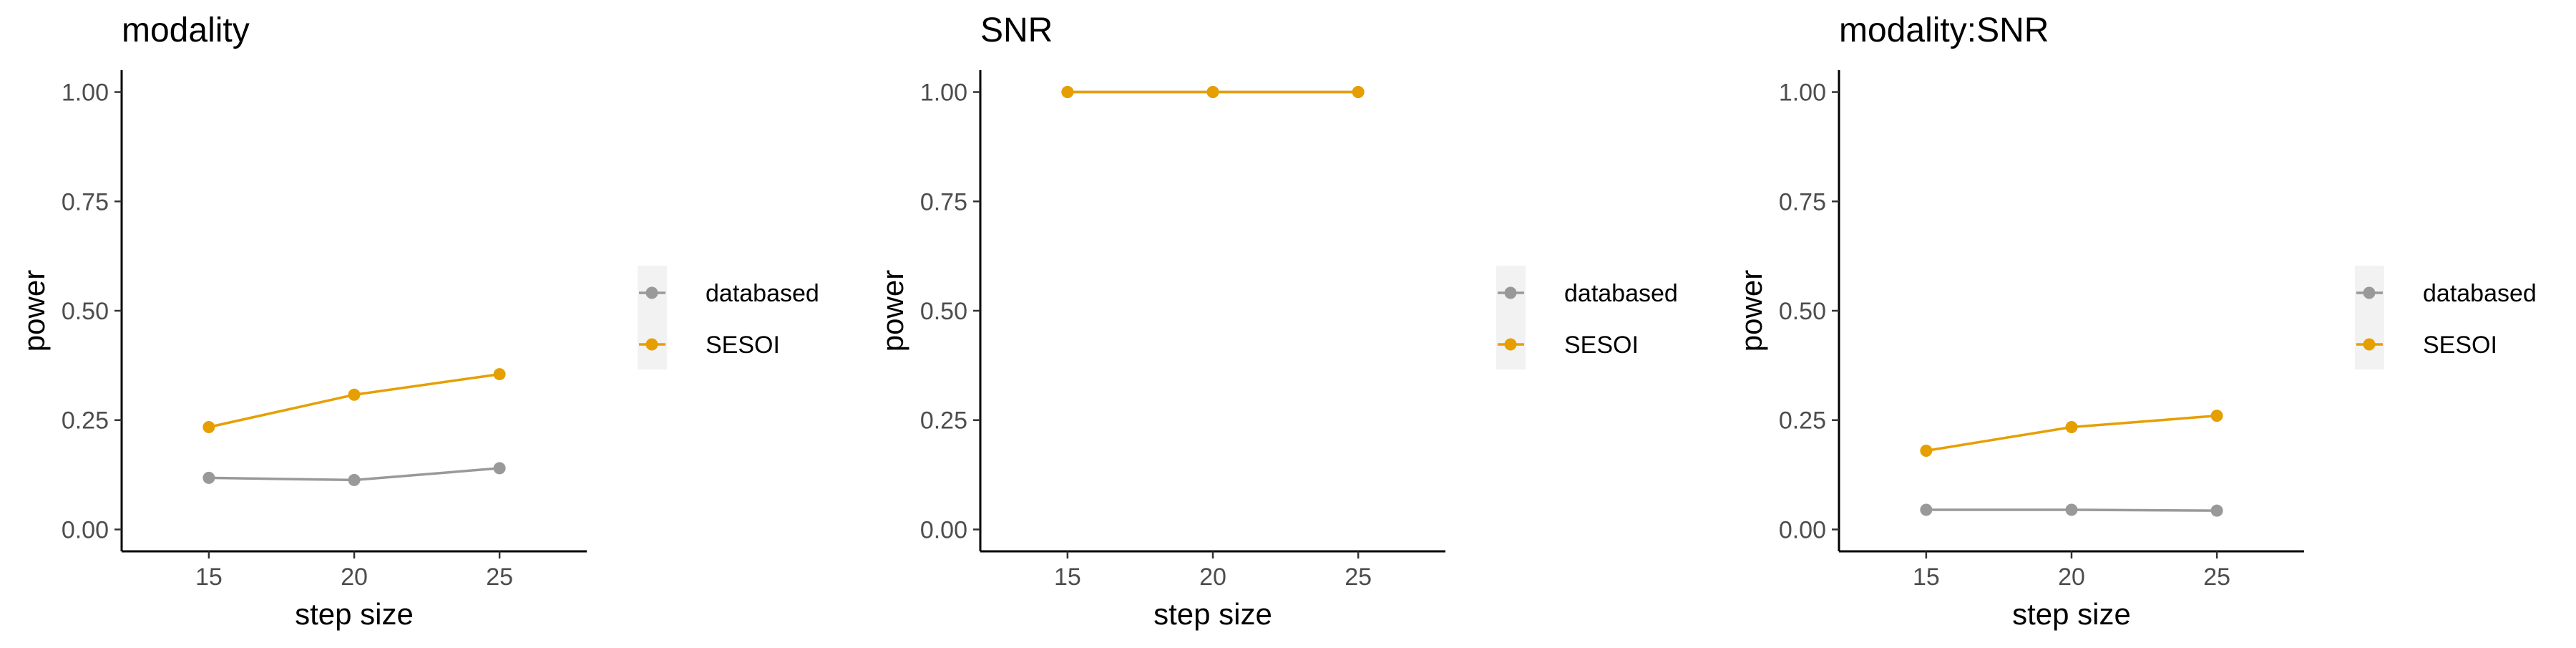  Describe the element at coordinates (186, 30) in the screenshot. I see `chart-title: modality` at that location.